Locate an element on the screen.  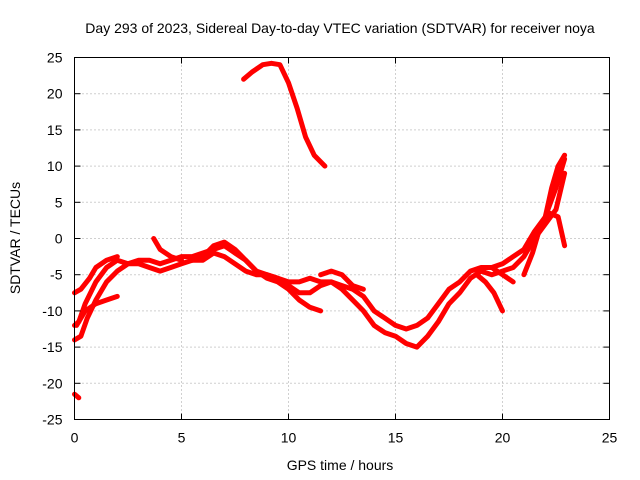
x-axis-label: GPS time / hours is located at coordinates (340, 465).